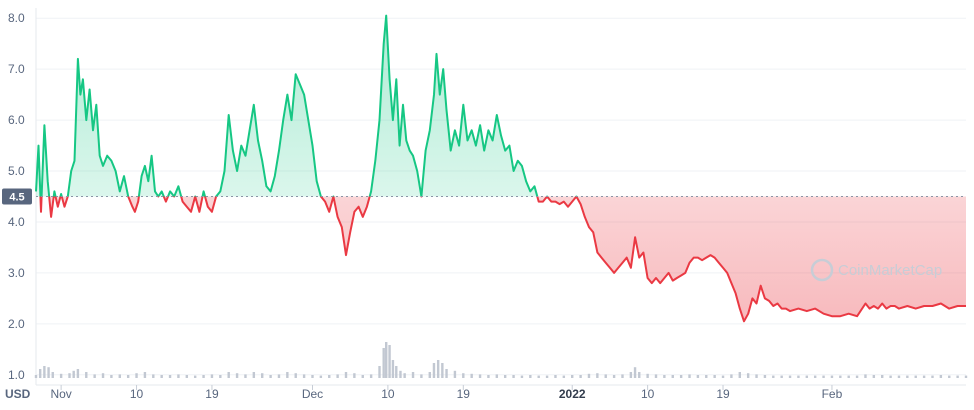 This screenshot has height=410, width=974. Describe the element at coordinates (16, 273) in the screenshot. I see `y-tick-label: 3.0` at that location.